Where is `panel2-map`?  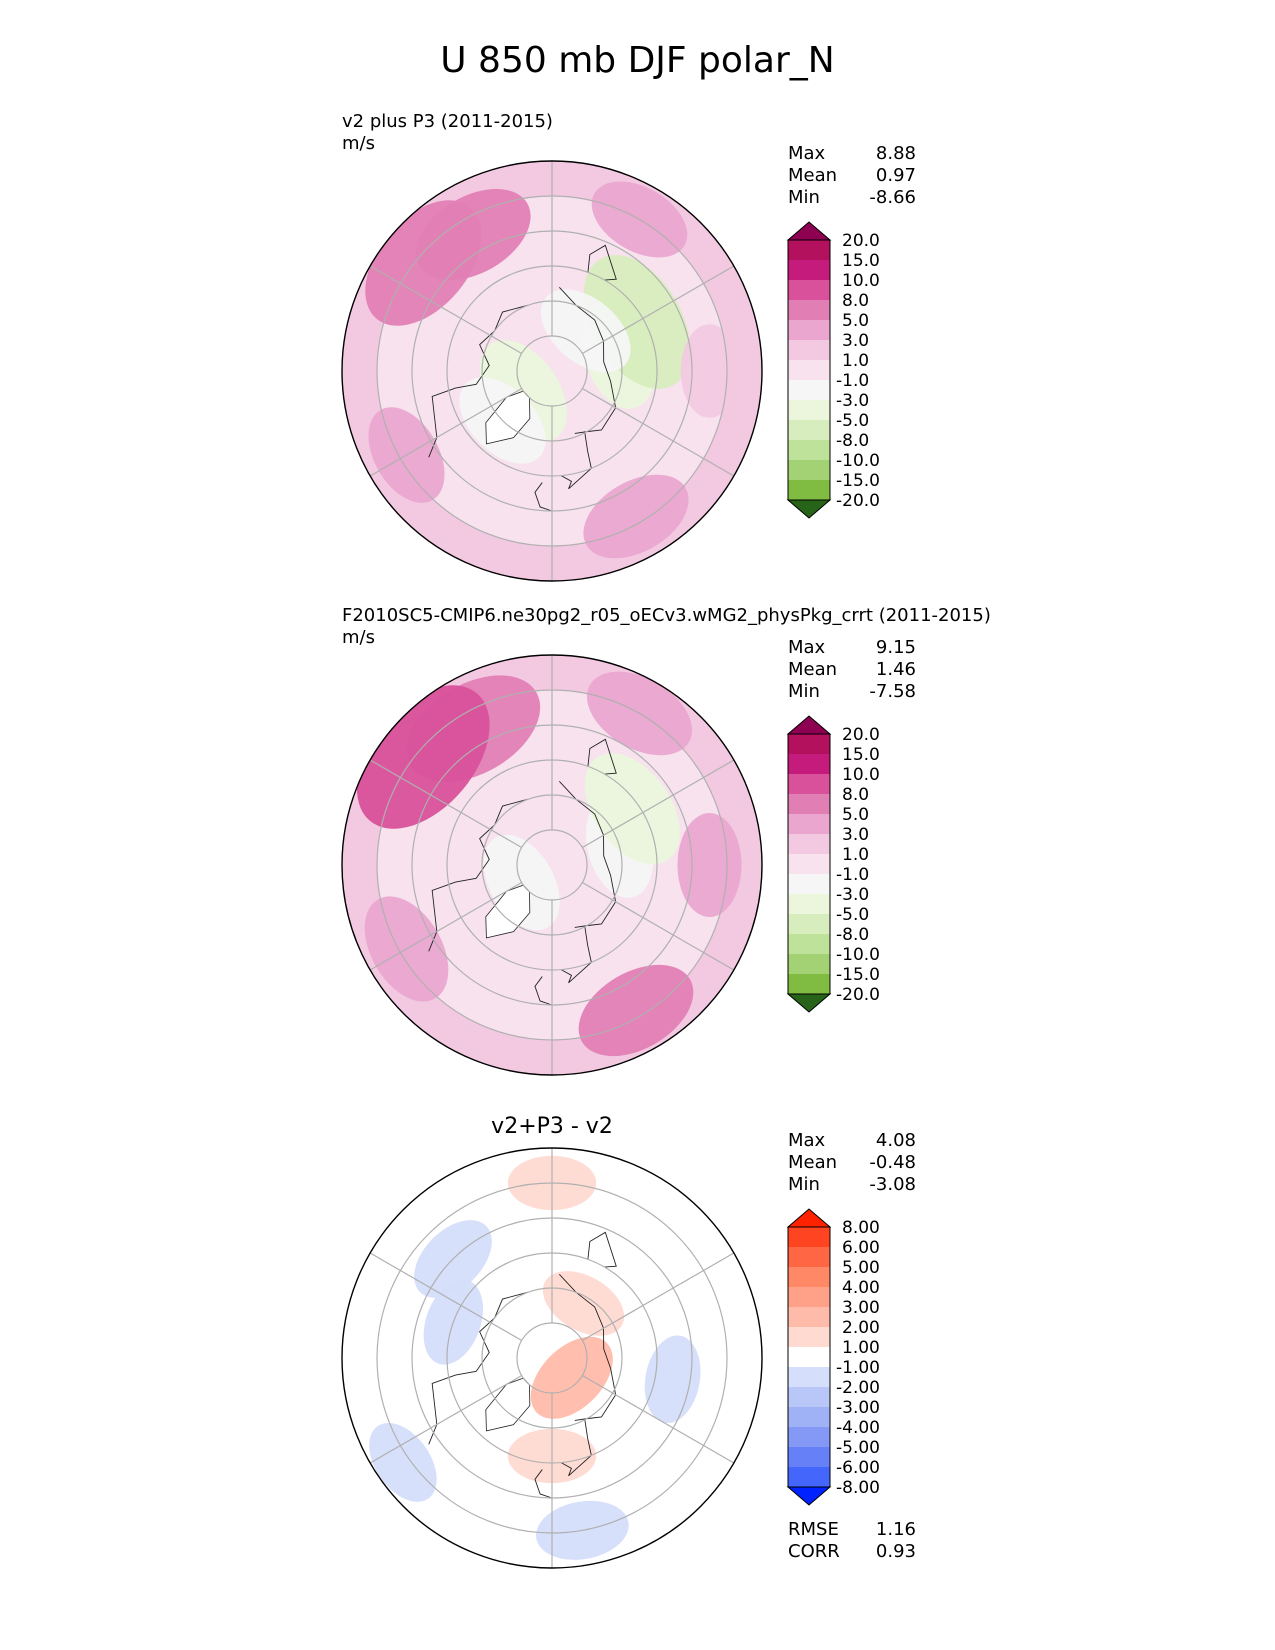 panel2-map is located at coordinates (552, 865).